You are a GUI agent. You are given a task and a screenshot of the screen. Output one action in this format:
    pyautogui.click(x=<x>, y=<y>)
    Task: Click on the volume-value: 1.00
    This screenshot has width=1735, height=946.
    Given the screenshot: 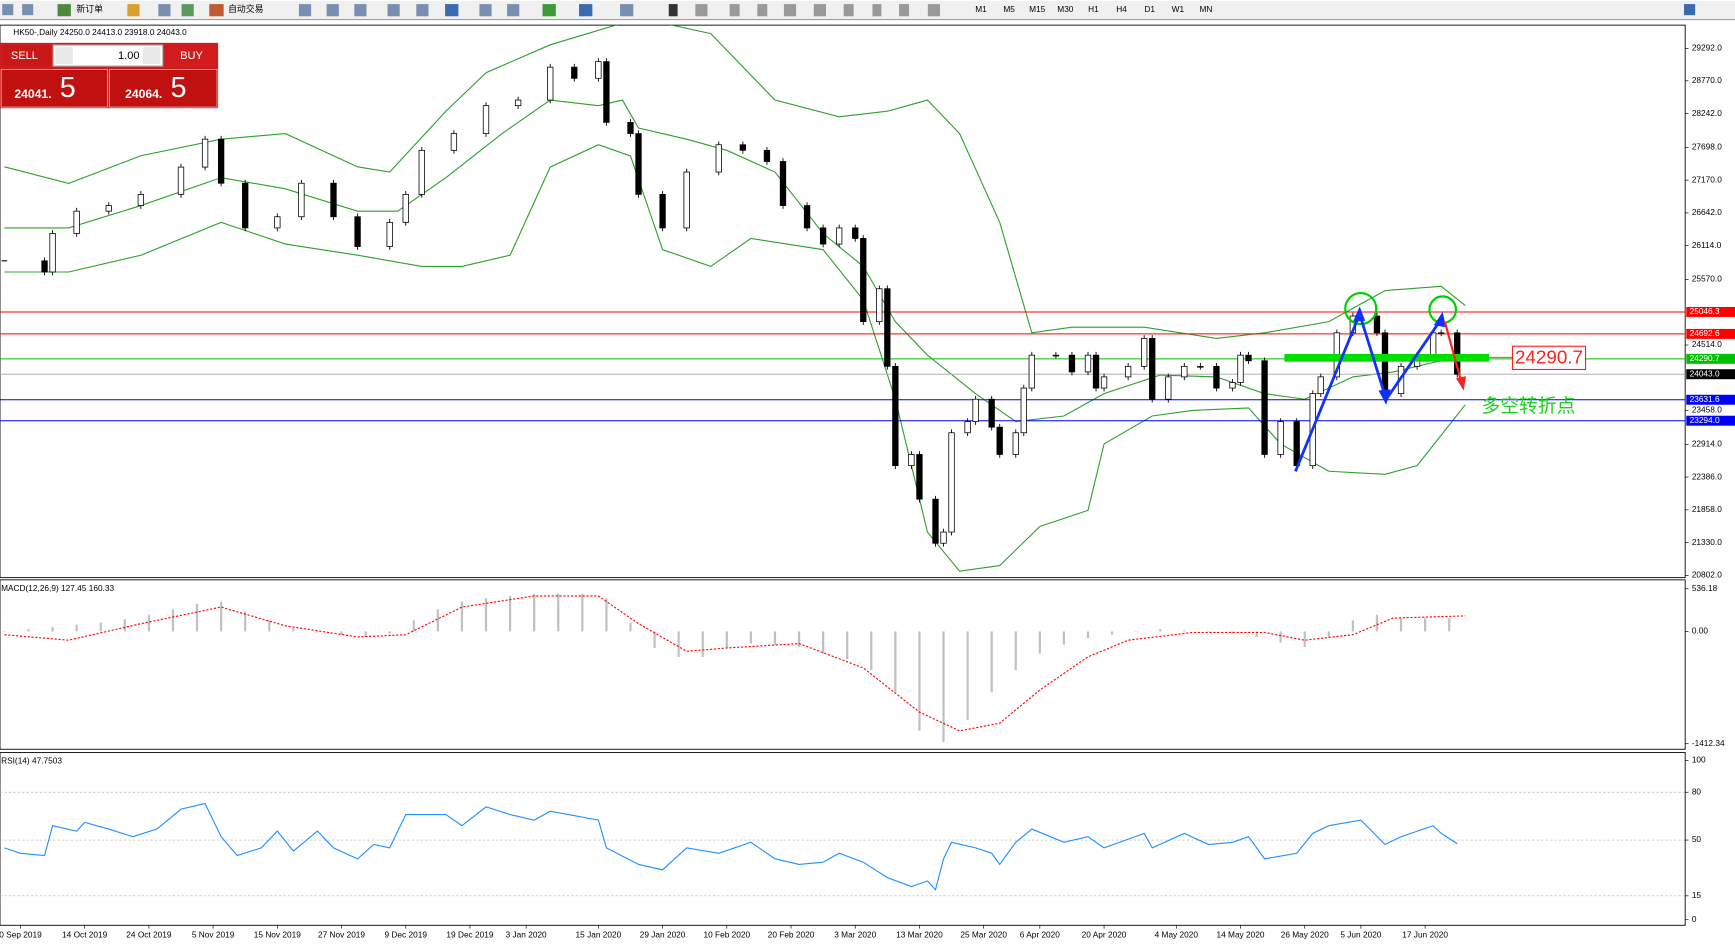 What is the action you would take?
    pyautogui.click(x=129, y=56)
    